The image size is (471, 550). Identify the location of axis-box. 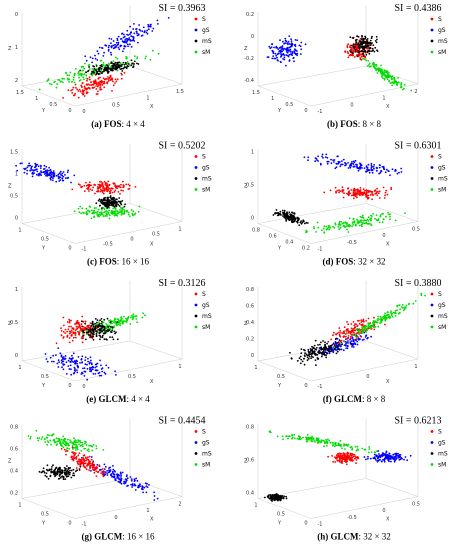
(156, 487).